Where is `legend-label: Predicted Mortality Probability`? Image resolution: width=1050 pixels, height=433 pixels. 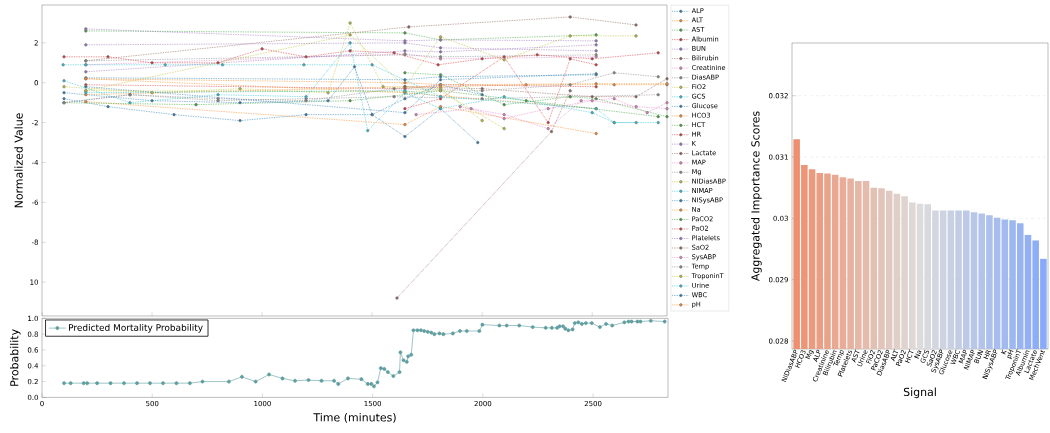 legend-label: Predicted Mortality Probability is located at coordinates (136, 328).